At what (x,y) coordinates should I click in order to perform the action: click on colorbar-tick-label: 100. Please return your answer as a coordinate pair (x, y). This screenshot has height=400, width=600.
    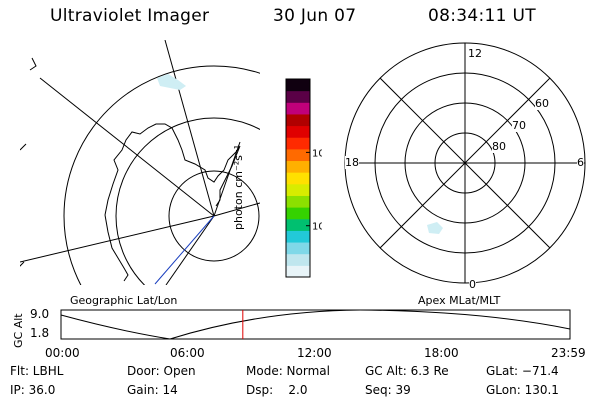
    Looking at the image, I should click on (317, 153).